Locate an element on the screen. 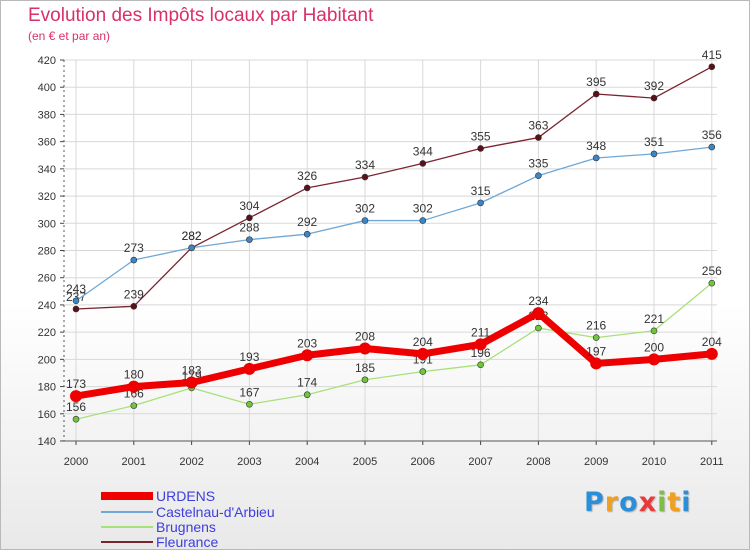 This screenshot has width=750, height=550. logo-letter: r is located at coordinates (612, 502).